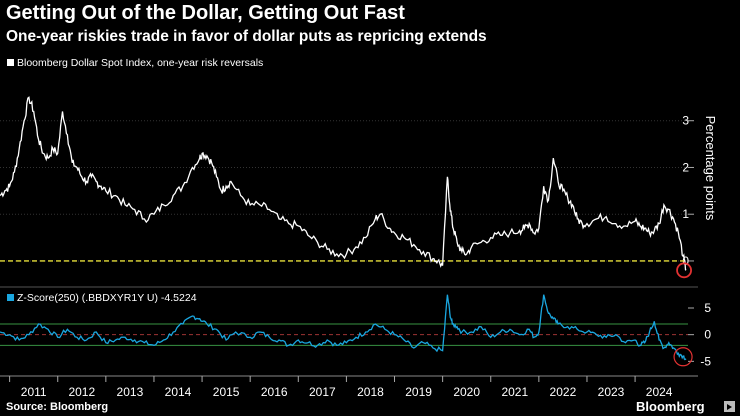 This screenshot has width=740, height=416. Describe the element at coordinates (705, 361) in the screenshot. I see `bottom-y-tick-label: -5` at that location.